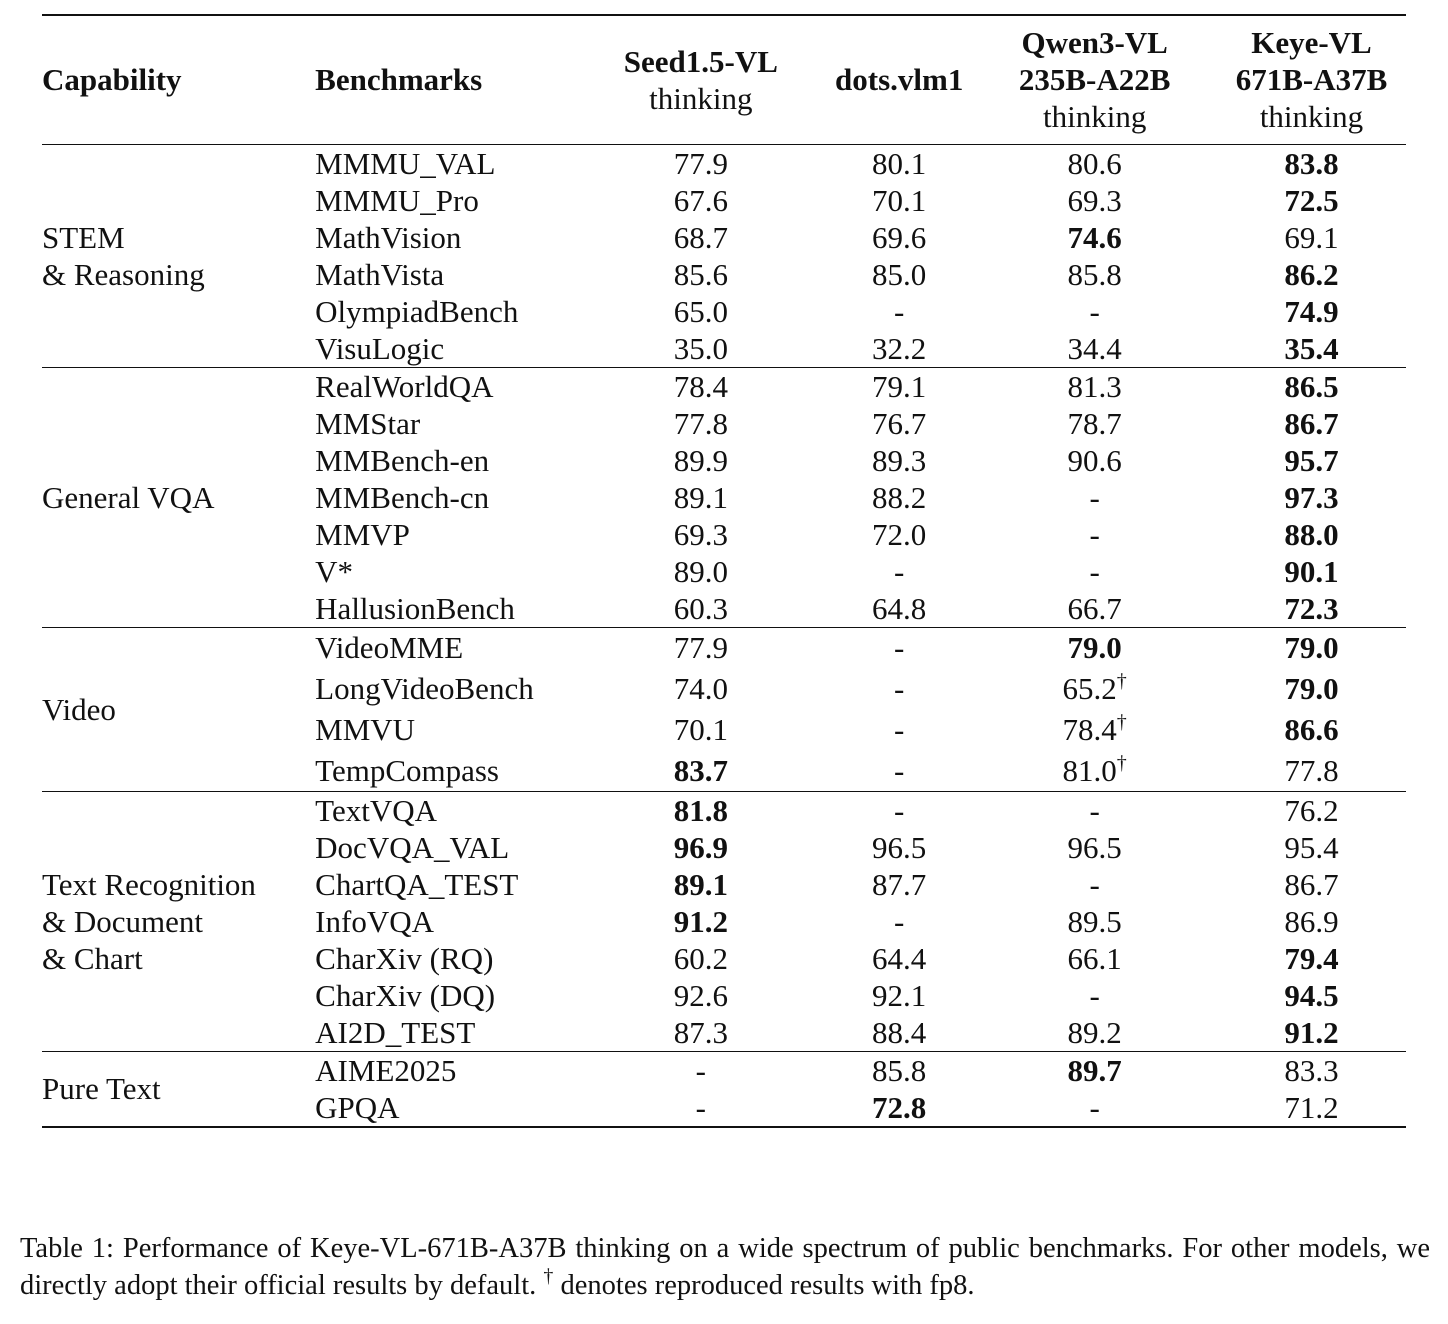  Describe the element at coordinates (724, 688) in the screenshot. I see `table-row: LongVideoBench 74.0 - 65.2† 79.0` at that location.